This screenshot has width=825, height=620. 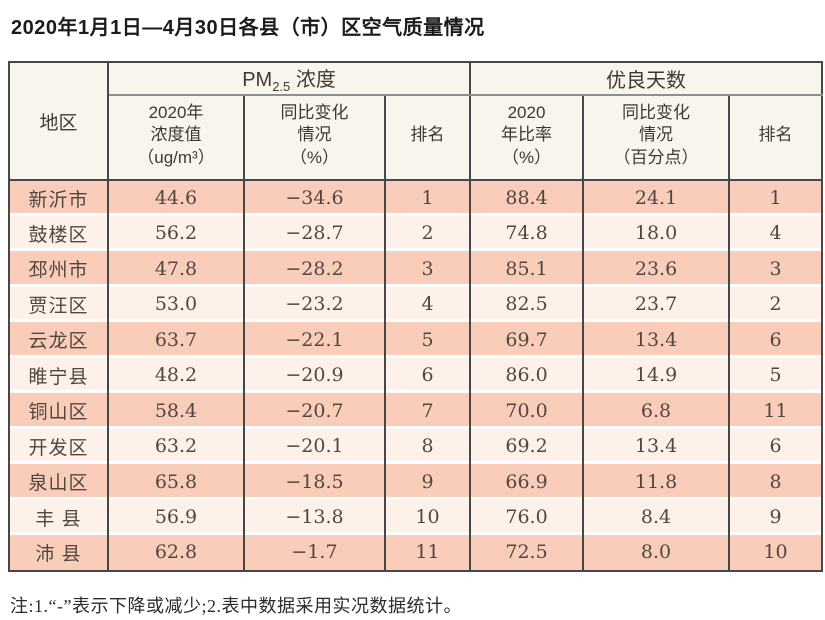 What do you see at coordinates (427, 340) in the screenshot?
I see `pm-rank-cell: 5` at bounding box center [427, 340].